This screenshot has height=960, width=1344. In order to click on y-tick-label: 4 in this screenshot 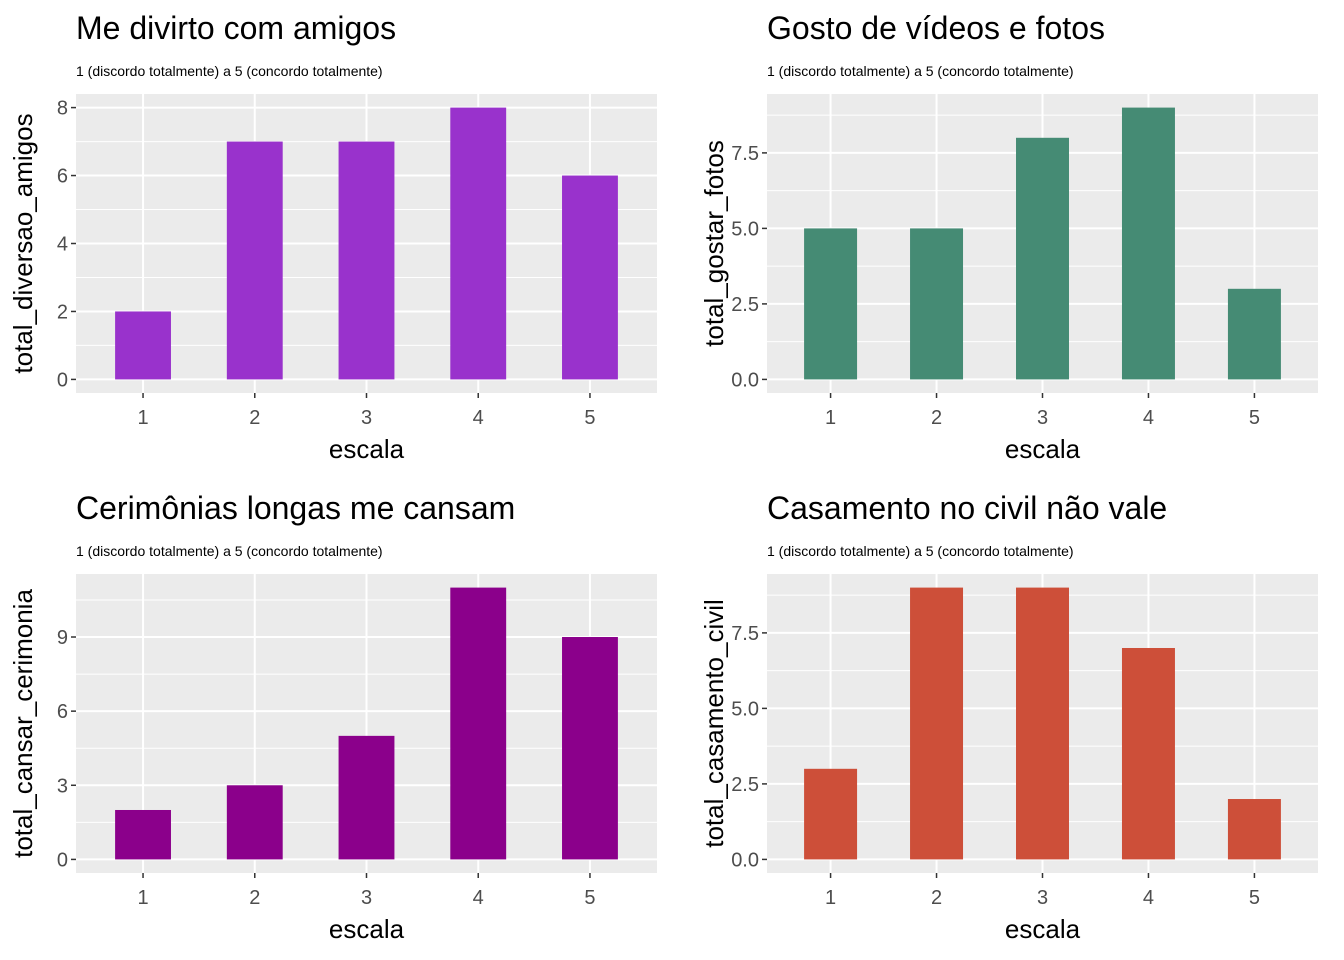, I will do `click(62, 245)`.